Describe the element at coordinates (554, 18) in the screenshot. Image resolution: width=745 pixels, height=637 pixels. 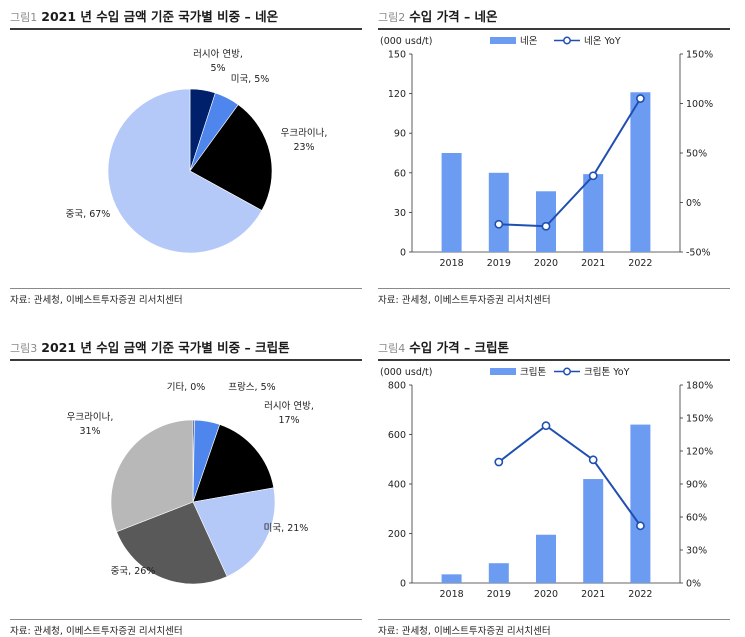
I see `panel-title: 그림2 수입 가격 – 네온` at that location.